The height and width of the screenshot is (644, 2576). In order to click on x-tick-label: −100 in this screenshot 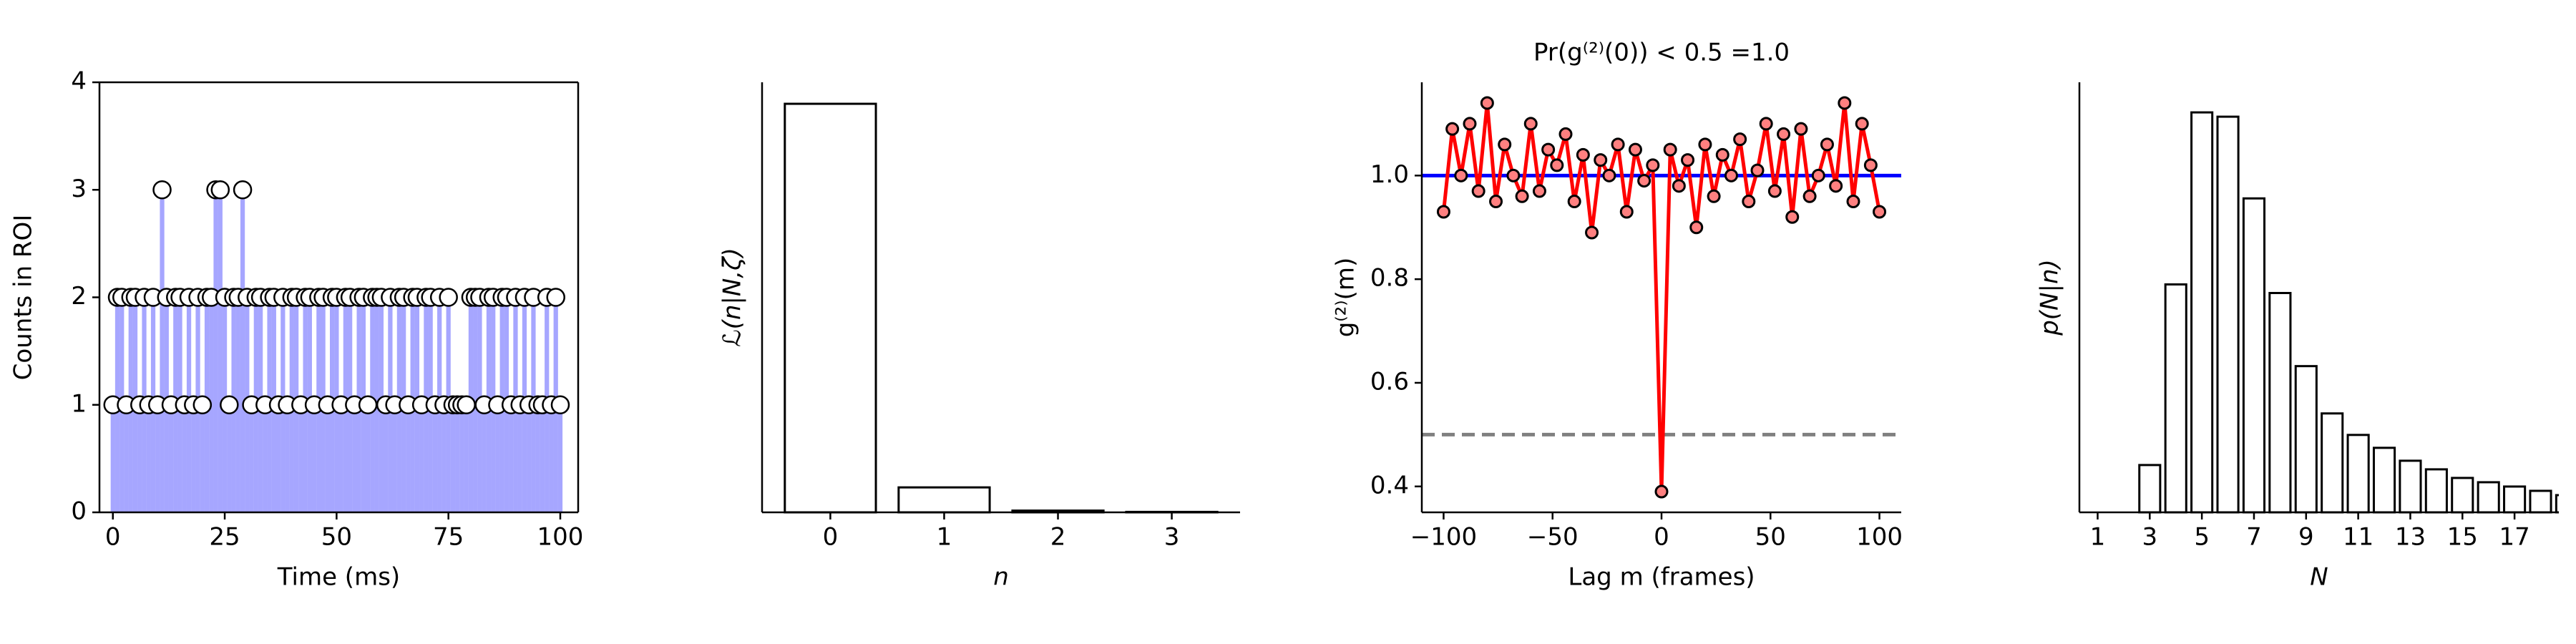, I will do `click(1443, 537)`.